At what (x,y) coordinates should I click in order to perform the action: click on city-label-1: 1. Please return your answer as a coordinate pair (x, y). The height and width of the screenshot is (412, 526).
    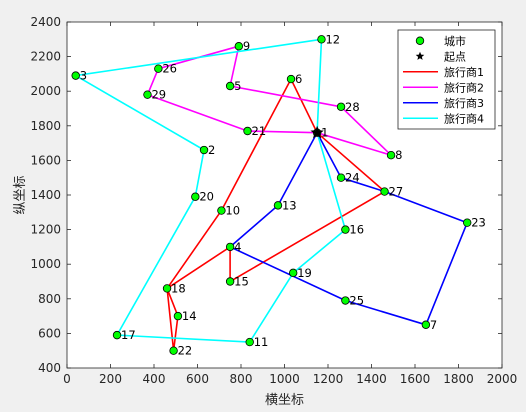
    Looking at the image, I should click on (324, 133).